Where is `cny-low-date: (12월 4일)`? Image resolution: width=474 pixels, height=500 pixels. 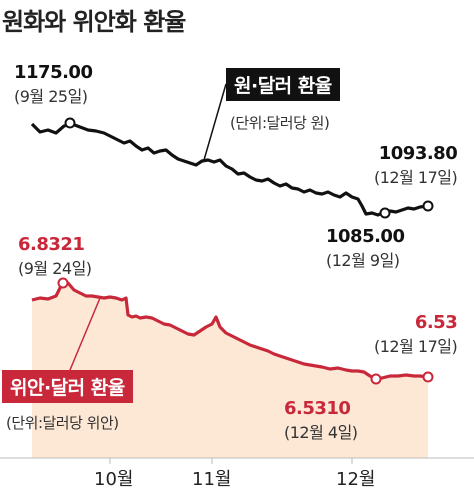
cny-low-date: (12월 4일) is located at coordinates (321, 432).